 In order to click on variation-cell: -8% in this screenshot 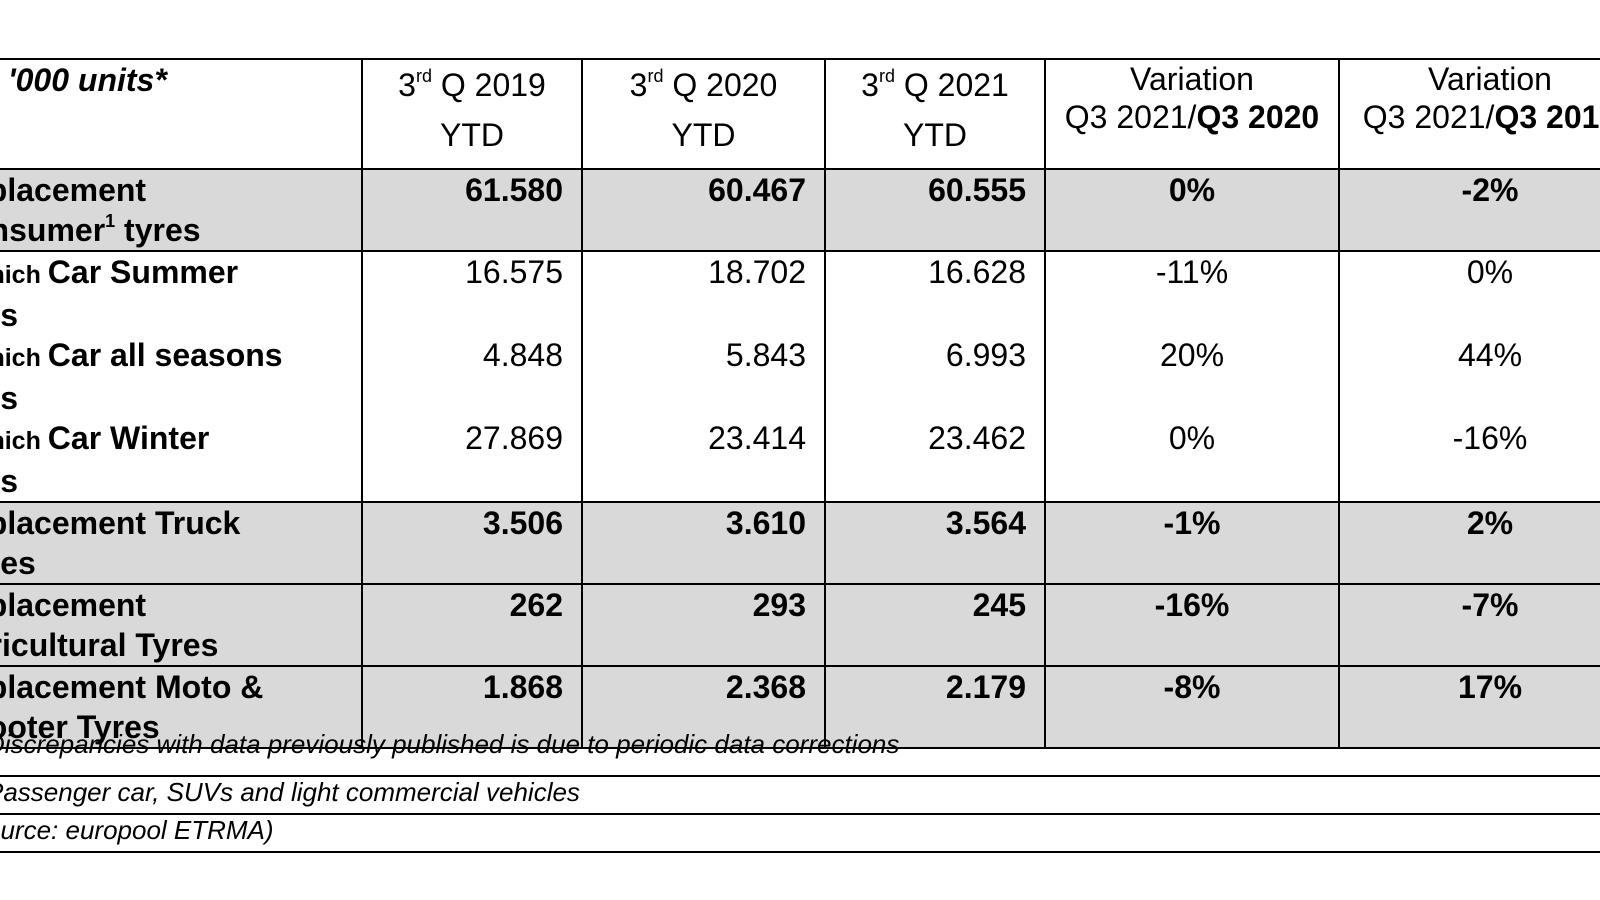, I will do `click(1192, 707)`.